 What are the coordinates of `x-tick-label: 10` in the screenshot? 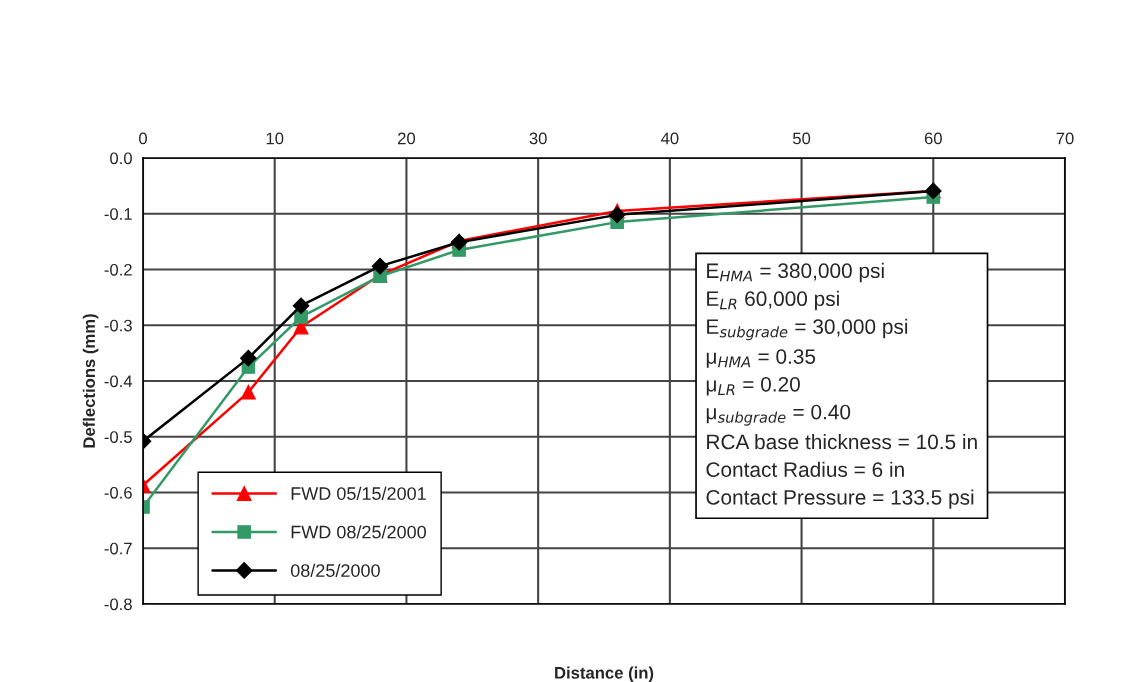 It's located at (275, 138).